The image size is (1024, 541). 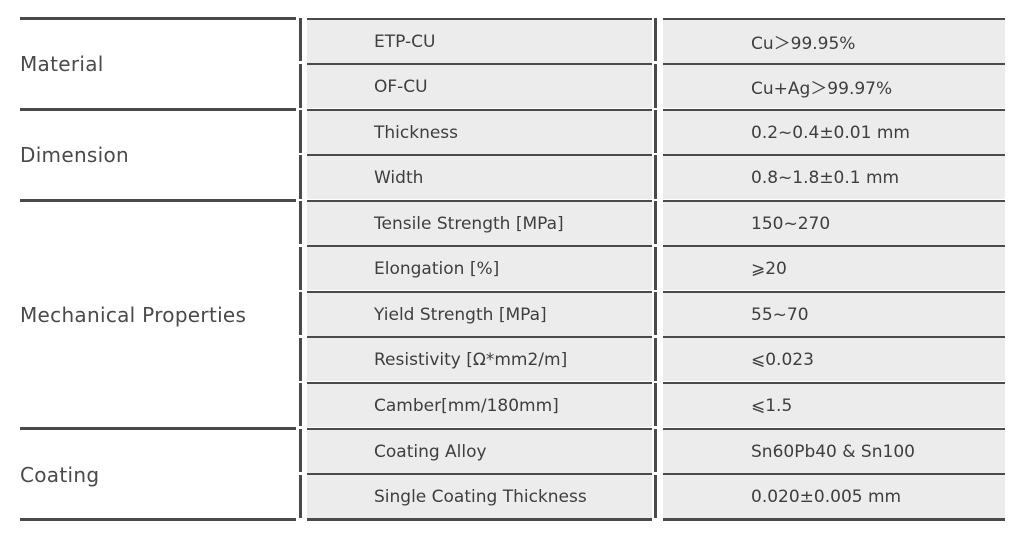 What do you see at coordinates (479, 222) in the screenshot?
I see `property-cell: Tensile Strength [MPa]` at bounding box center [479, 222].